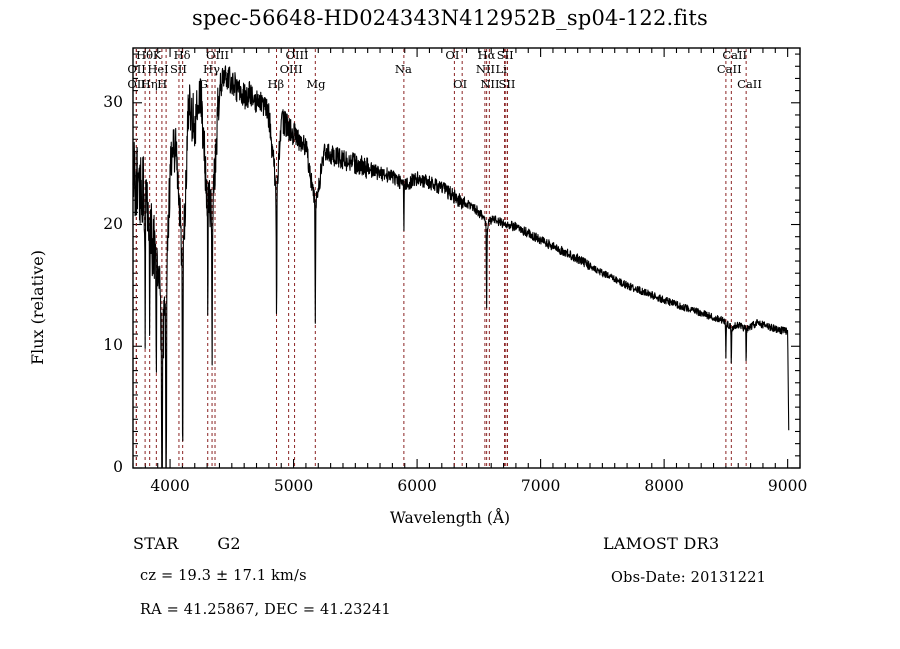 This screenshot has width=900, height=649. I want to click on x-tick-label: 9000, so click(787, 486).